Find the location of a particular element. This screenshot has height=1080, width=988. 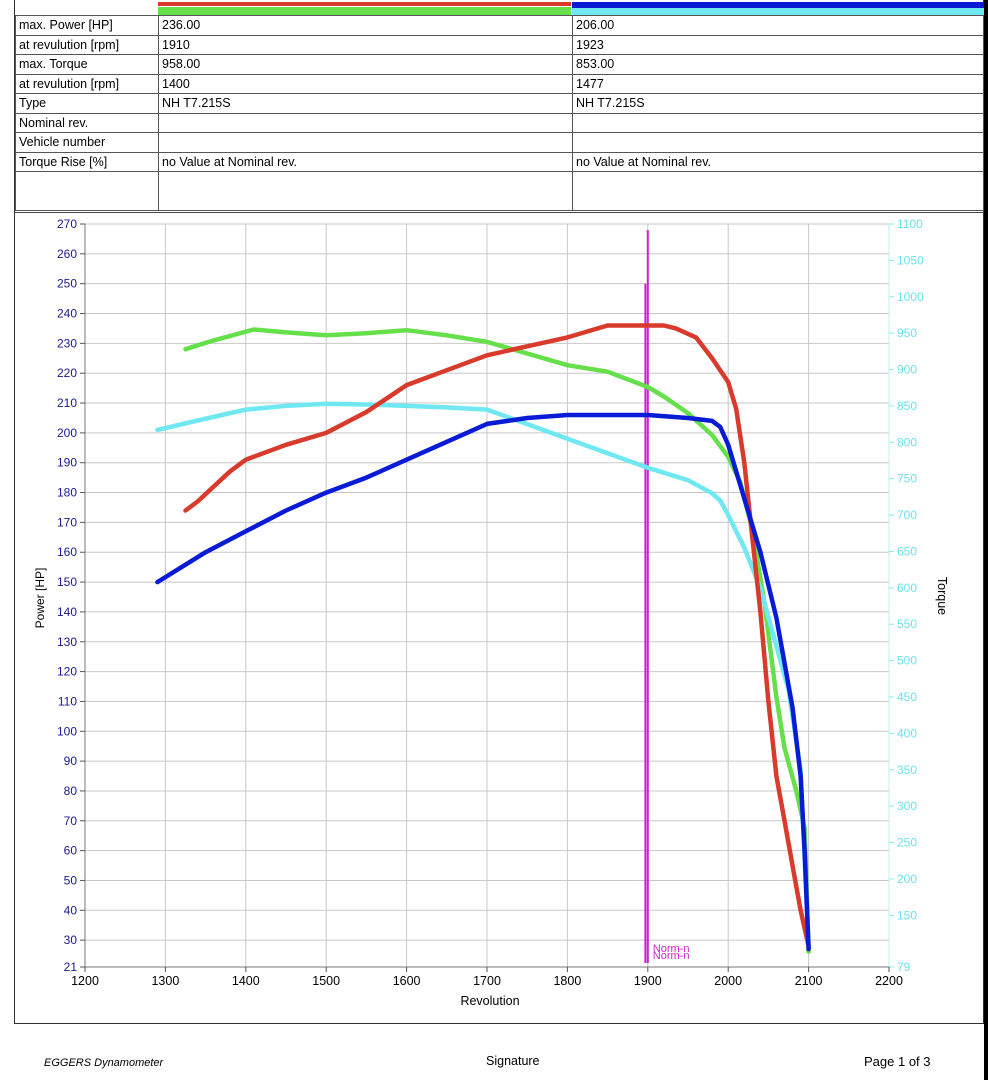

info-cell-v1: 236.00 is located at coordinates (365, 25).